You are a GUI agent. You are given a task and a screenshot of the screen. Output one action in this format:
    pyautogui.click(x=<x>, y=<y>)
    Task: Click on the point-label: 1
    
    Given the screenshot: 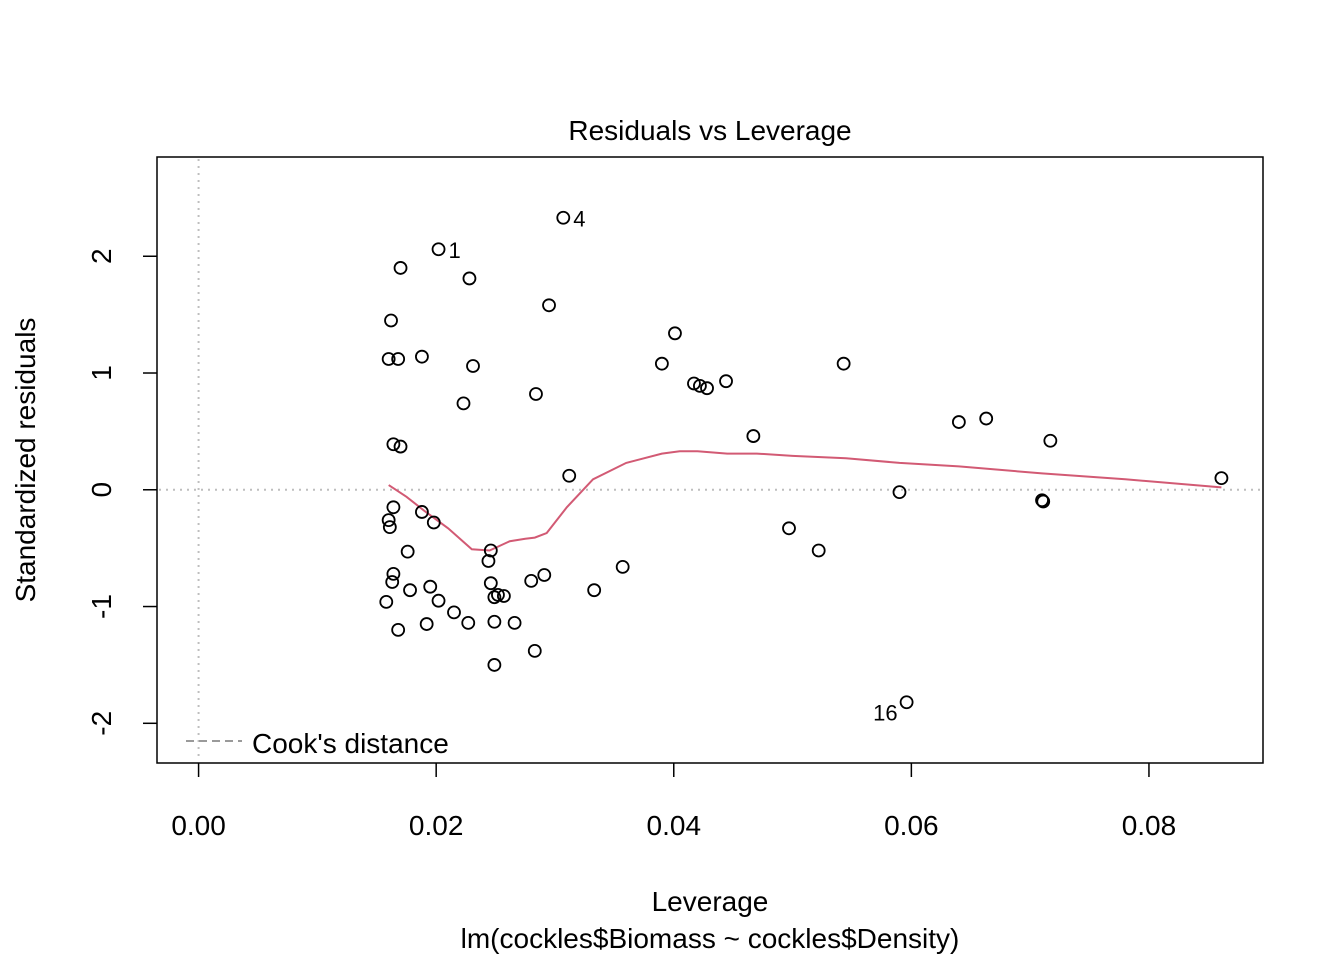 What is the action you would take?
    pyautogui.click(x=455, y=250)
    